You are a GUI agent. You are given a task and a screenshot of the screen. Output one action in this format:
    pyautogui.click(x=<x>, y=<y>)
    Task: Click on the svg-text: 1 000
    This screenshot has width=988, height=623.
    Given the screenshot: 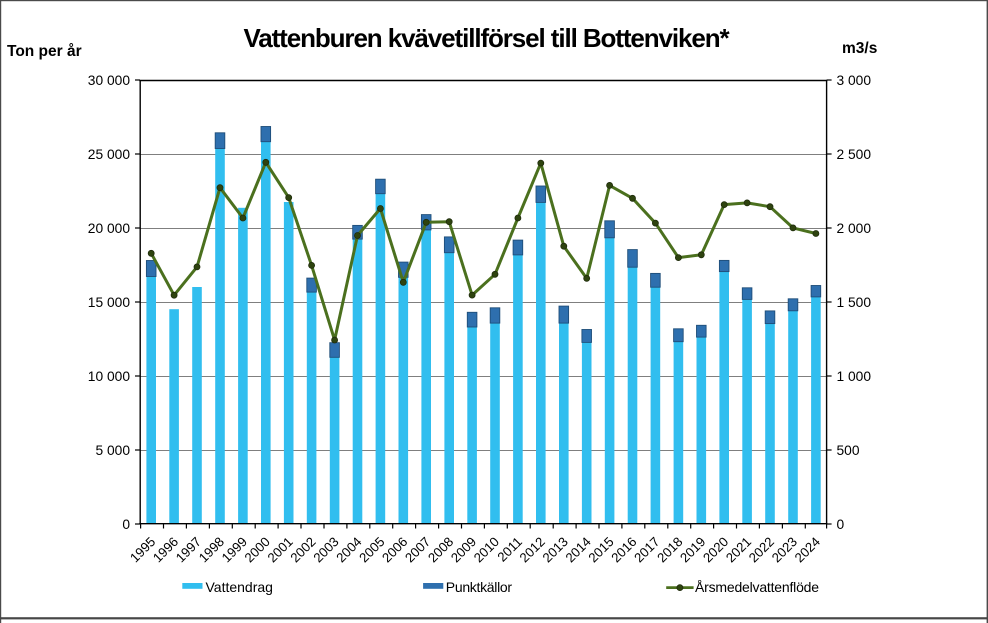 What is the action you would take?
    pyautogui.click(x=854, y=376)
    